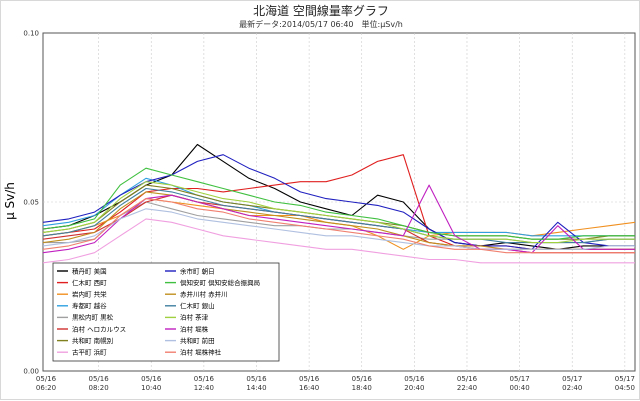 This screenshot has height=401, width=640. I want to click on y-tick-label: 0.10, so click(31, 34).